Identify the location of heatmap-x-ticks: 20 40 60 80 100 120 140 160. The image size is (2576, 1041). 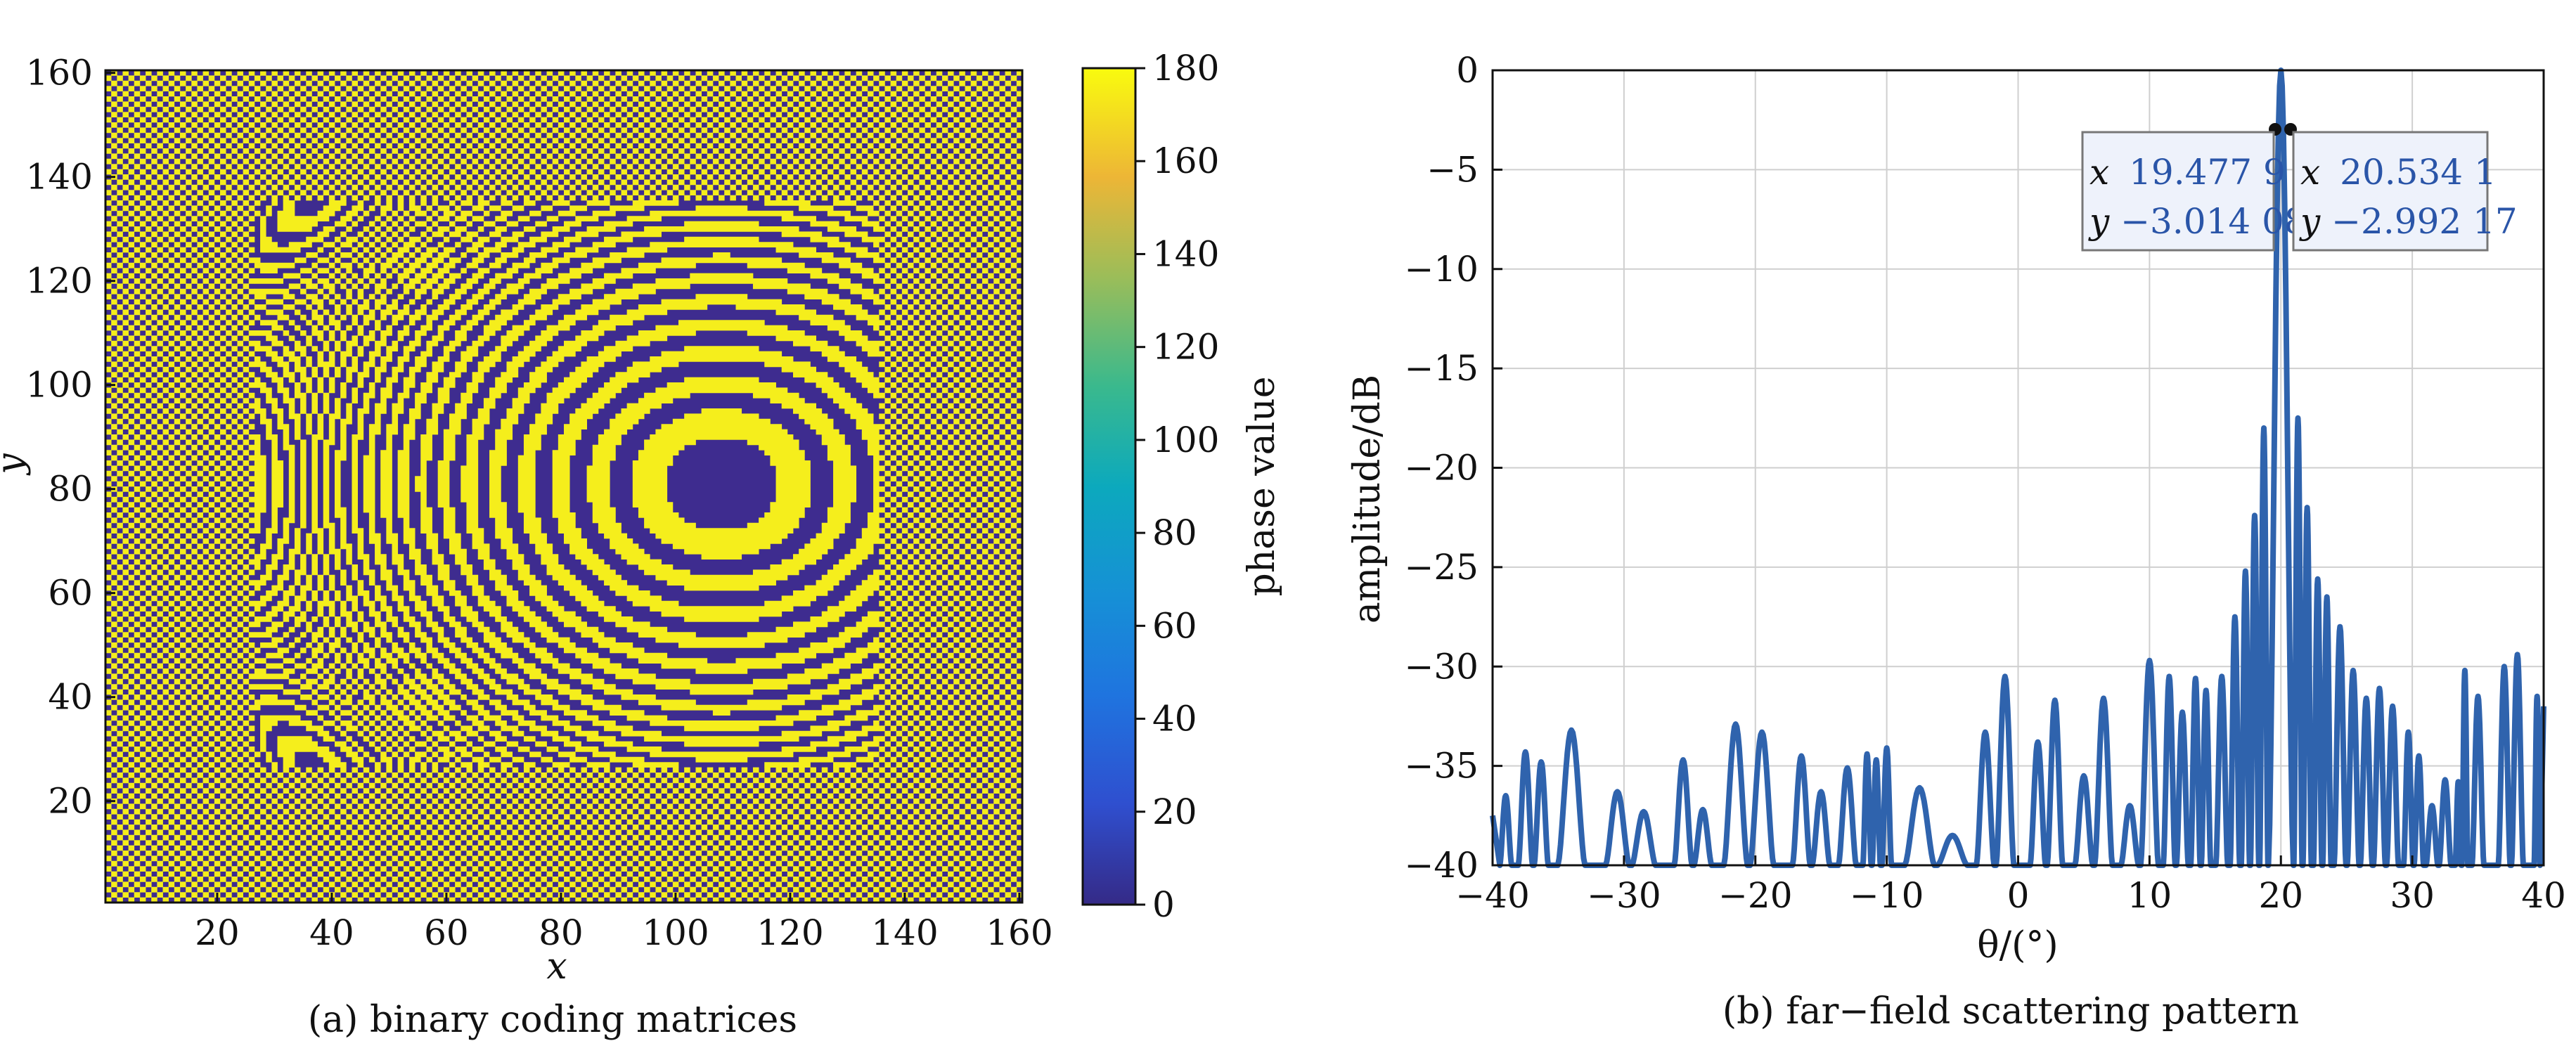
(624, 923).